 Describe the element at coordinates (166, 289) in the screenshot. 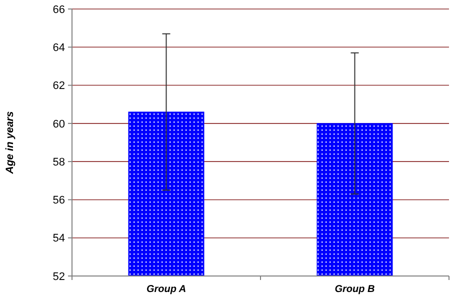

I see `x-tick-label: Group A` at that location.